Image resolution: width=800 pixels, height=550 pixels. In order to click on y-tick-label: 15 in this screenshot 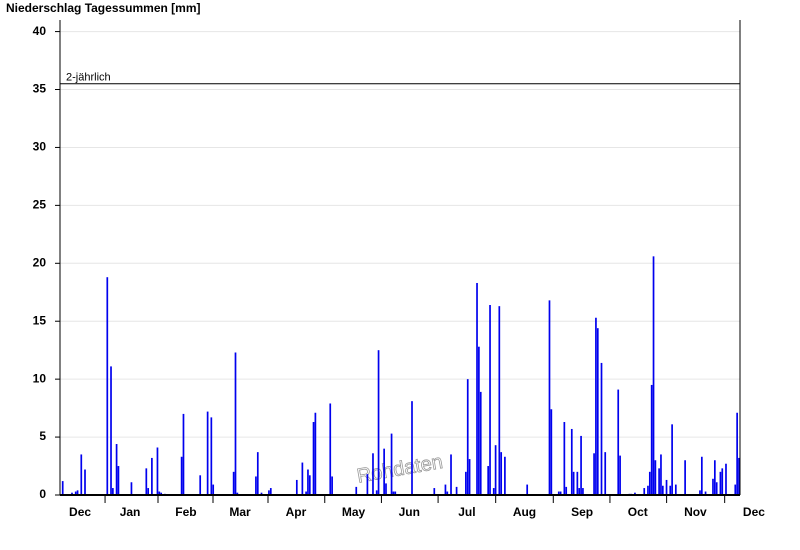, I will do `click(40, 320)`.